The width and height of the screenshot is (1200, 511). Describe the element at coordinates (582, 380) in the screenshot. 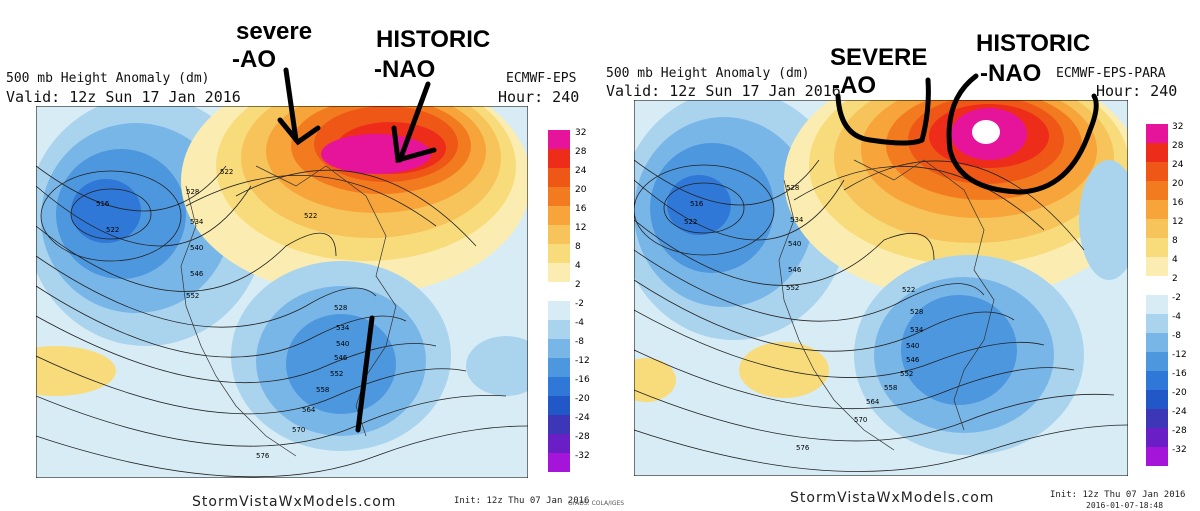

I see `cb-label: -16` at that location.